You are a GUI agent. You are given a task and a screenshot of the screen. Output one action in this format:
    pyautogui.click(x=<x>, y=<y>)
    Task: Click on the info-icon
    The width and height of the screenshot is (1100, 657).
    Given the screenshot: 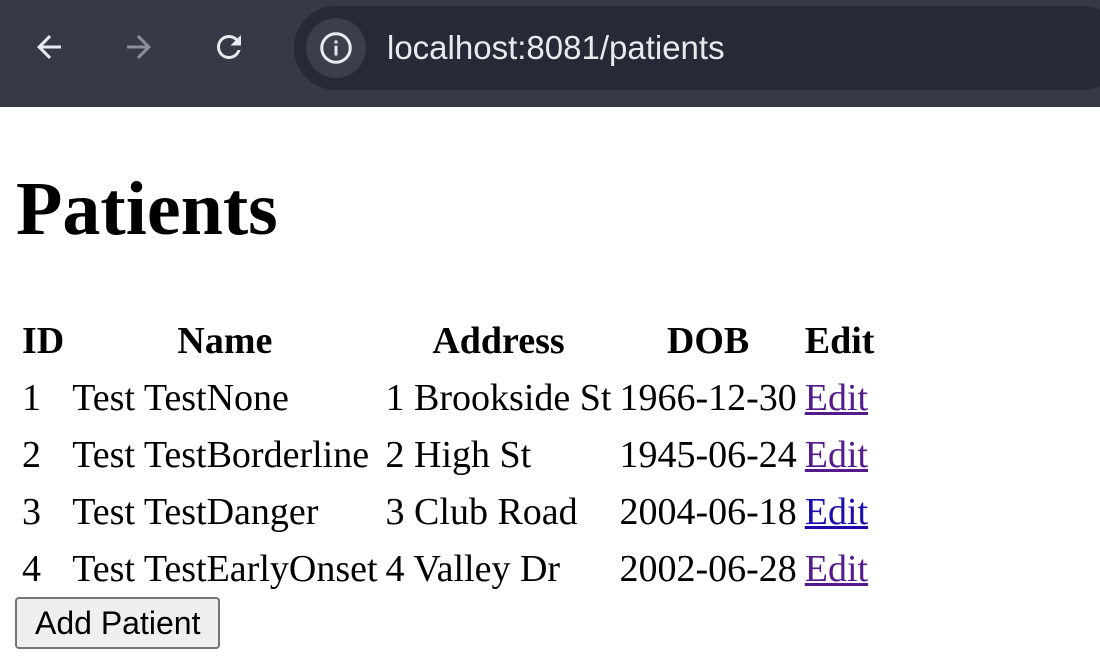 What is the action you would take?
    pyautogui.click(x=336, y=48)
    